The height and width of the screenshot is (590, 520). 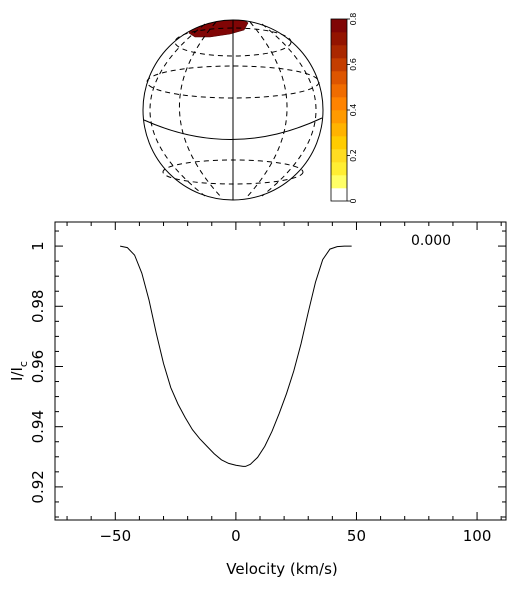 What do you see at coordinates (353, 64) in the screenshot?
I see `colorbar-tick-label: 0.6` at bounding box center [353, 64].